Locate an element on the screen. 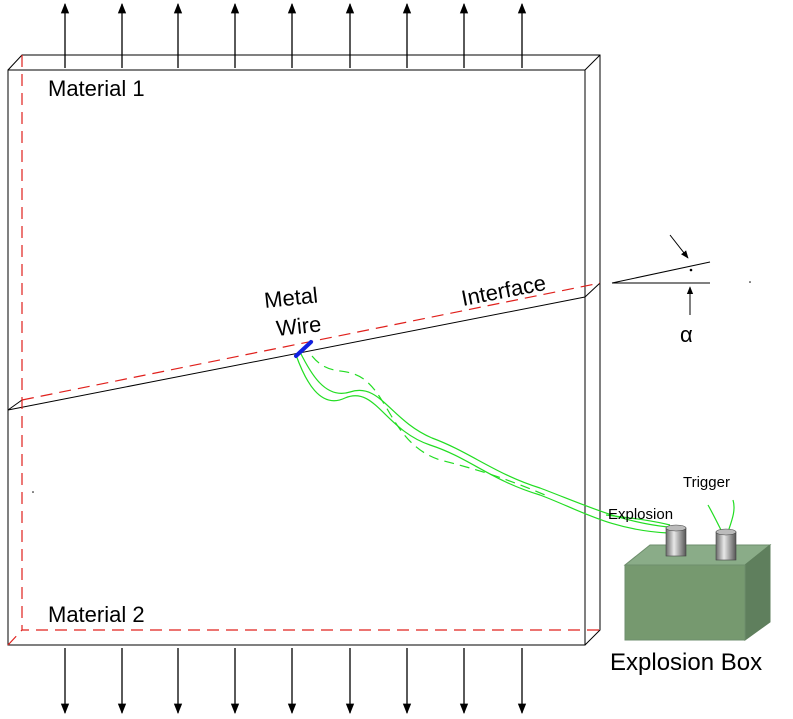 The height and width of the screenshot is (719, 793). explosion-box-label: Explosion Box is located at coordinates (686, 662).